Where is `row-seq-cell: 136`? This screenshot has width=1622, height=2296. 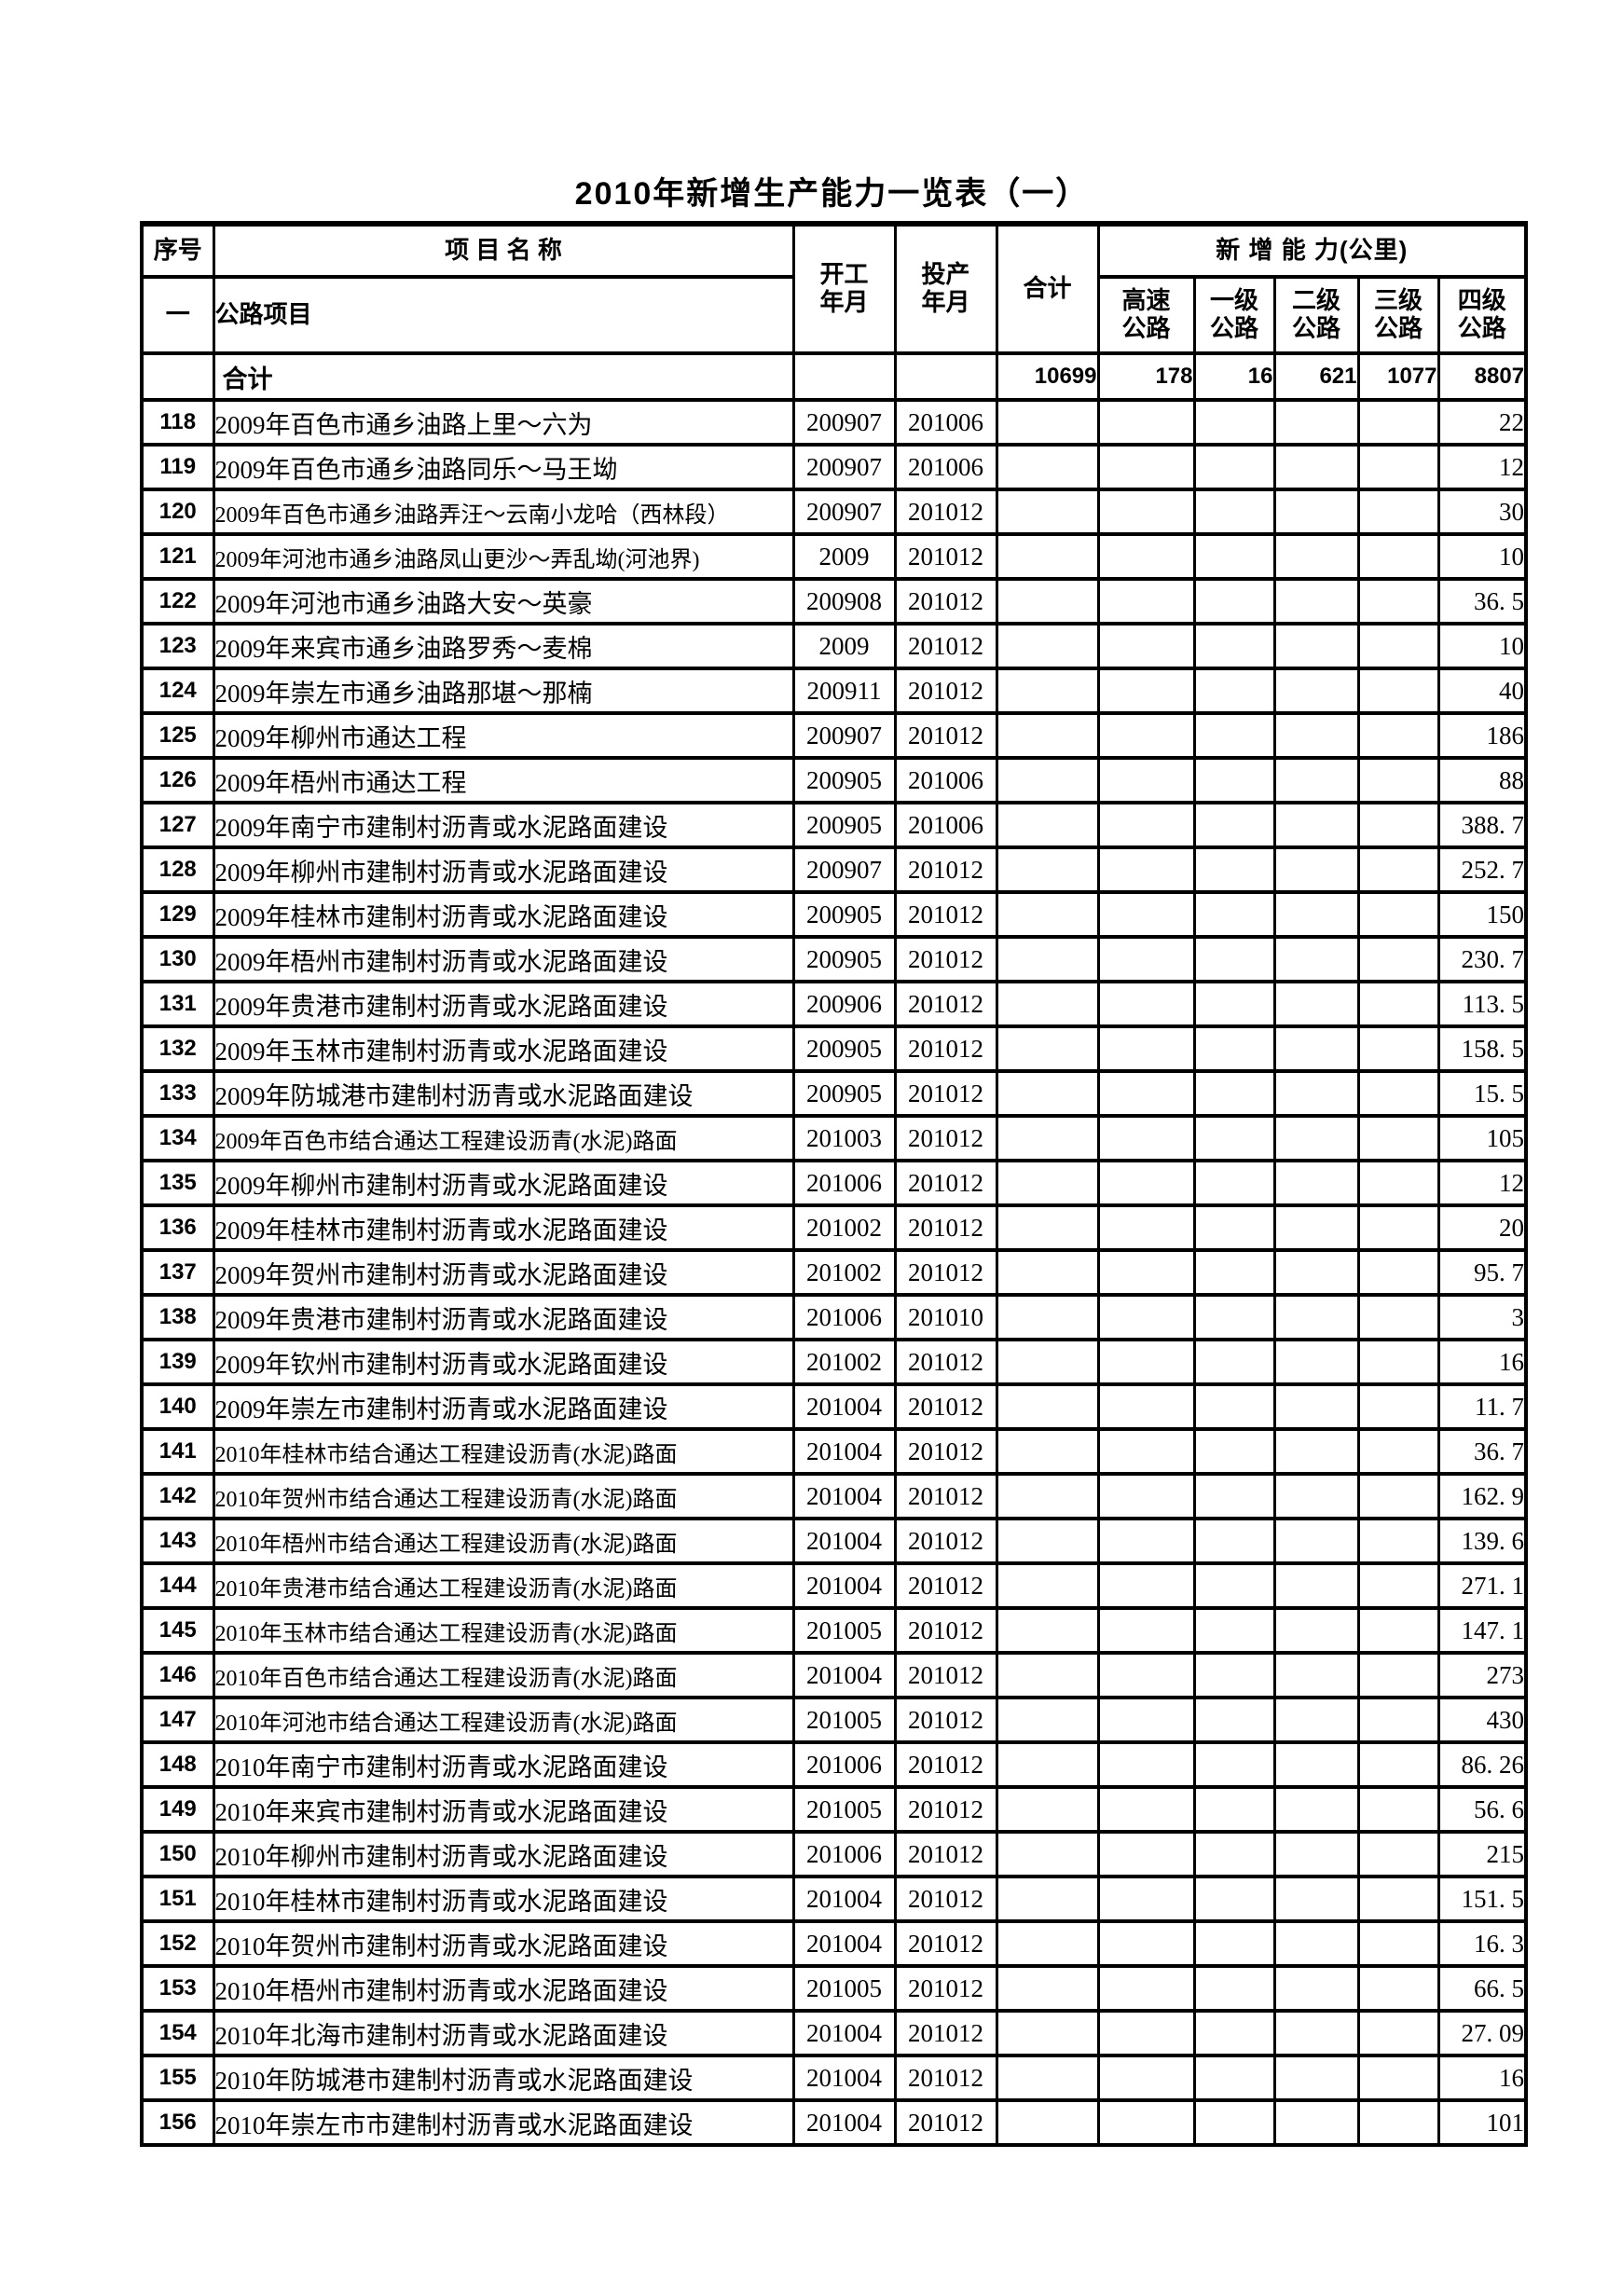 row-seq-cell: 136 is located at coordinates (177, 1227).